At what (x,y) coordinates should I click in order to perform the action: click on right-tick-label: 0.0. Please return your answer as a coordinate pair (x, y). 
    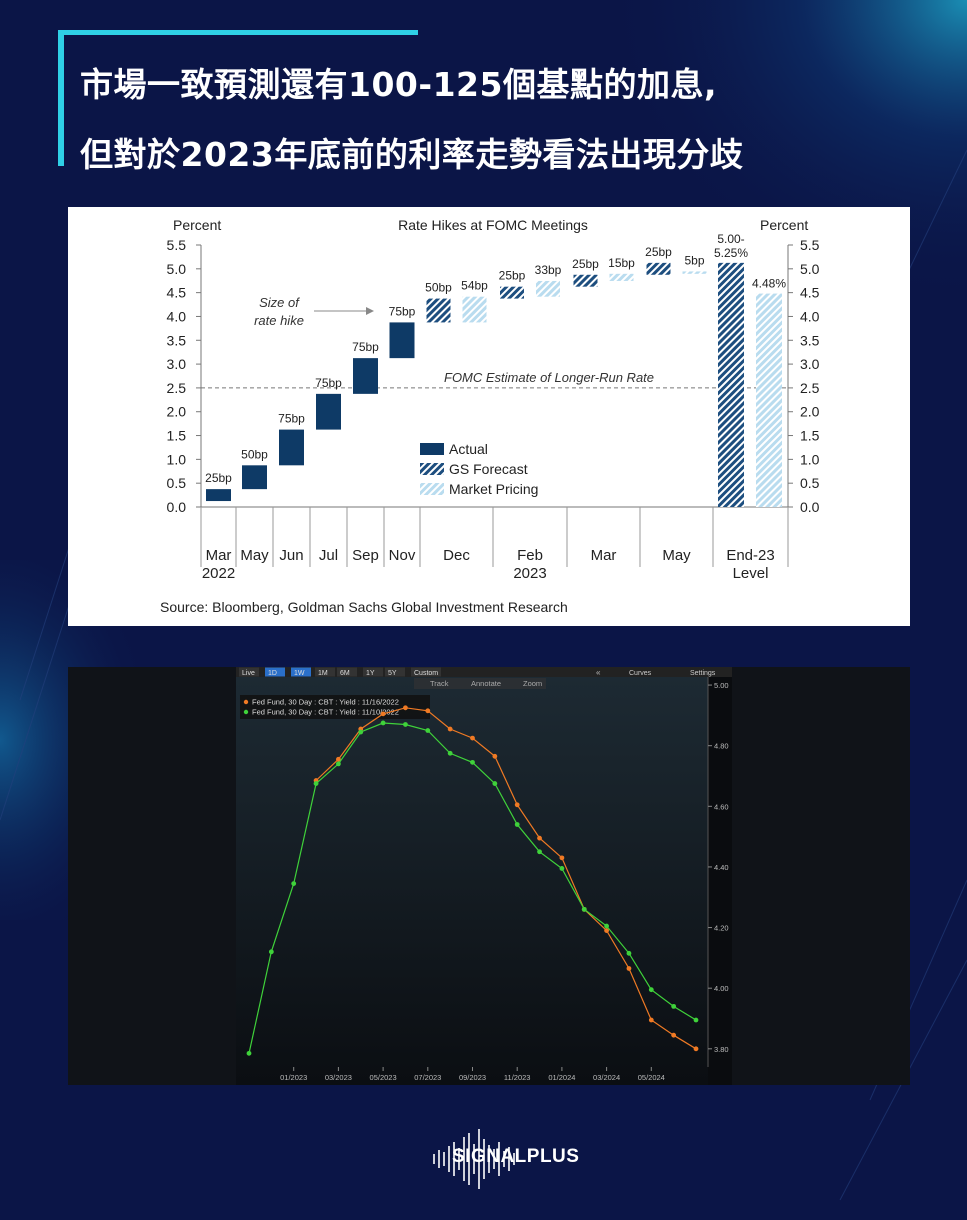
    Looking at the image, I should click on (810, 507).